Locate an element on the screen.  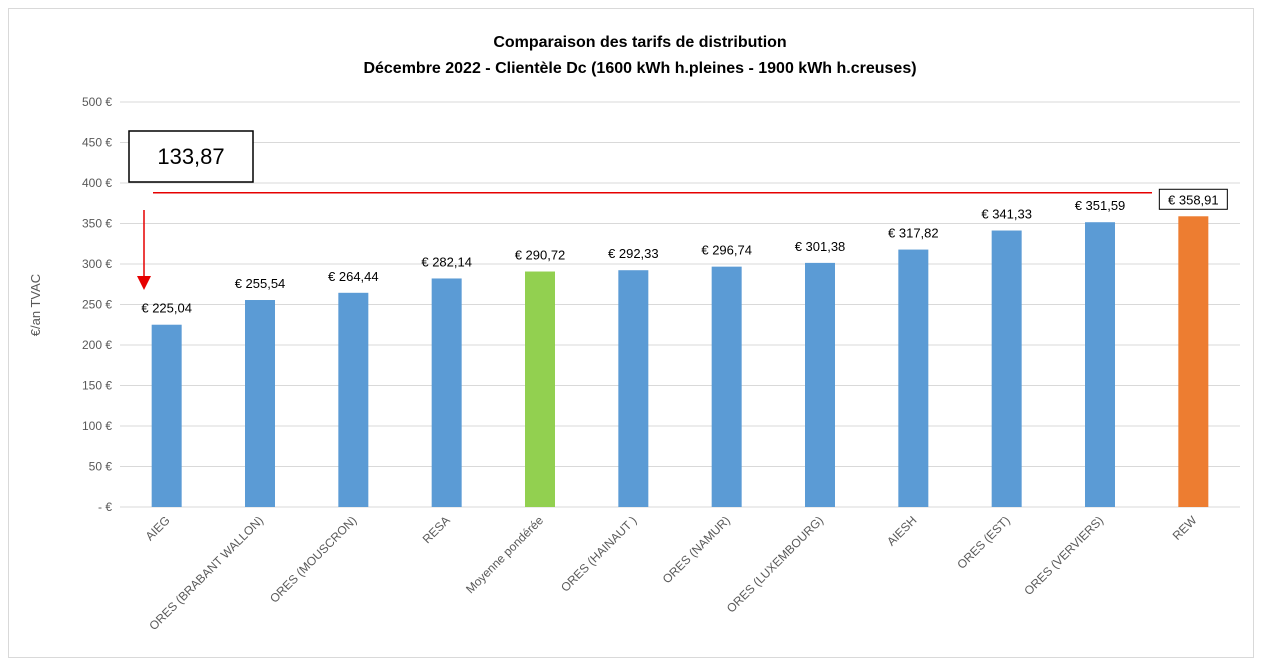
chart-title: Comparaison des tarifs de distribution is located at coordinates (639, 42).